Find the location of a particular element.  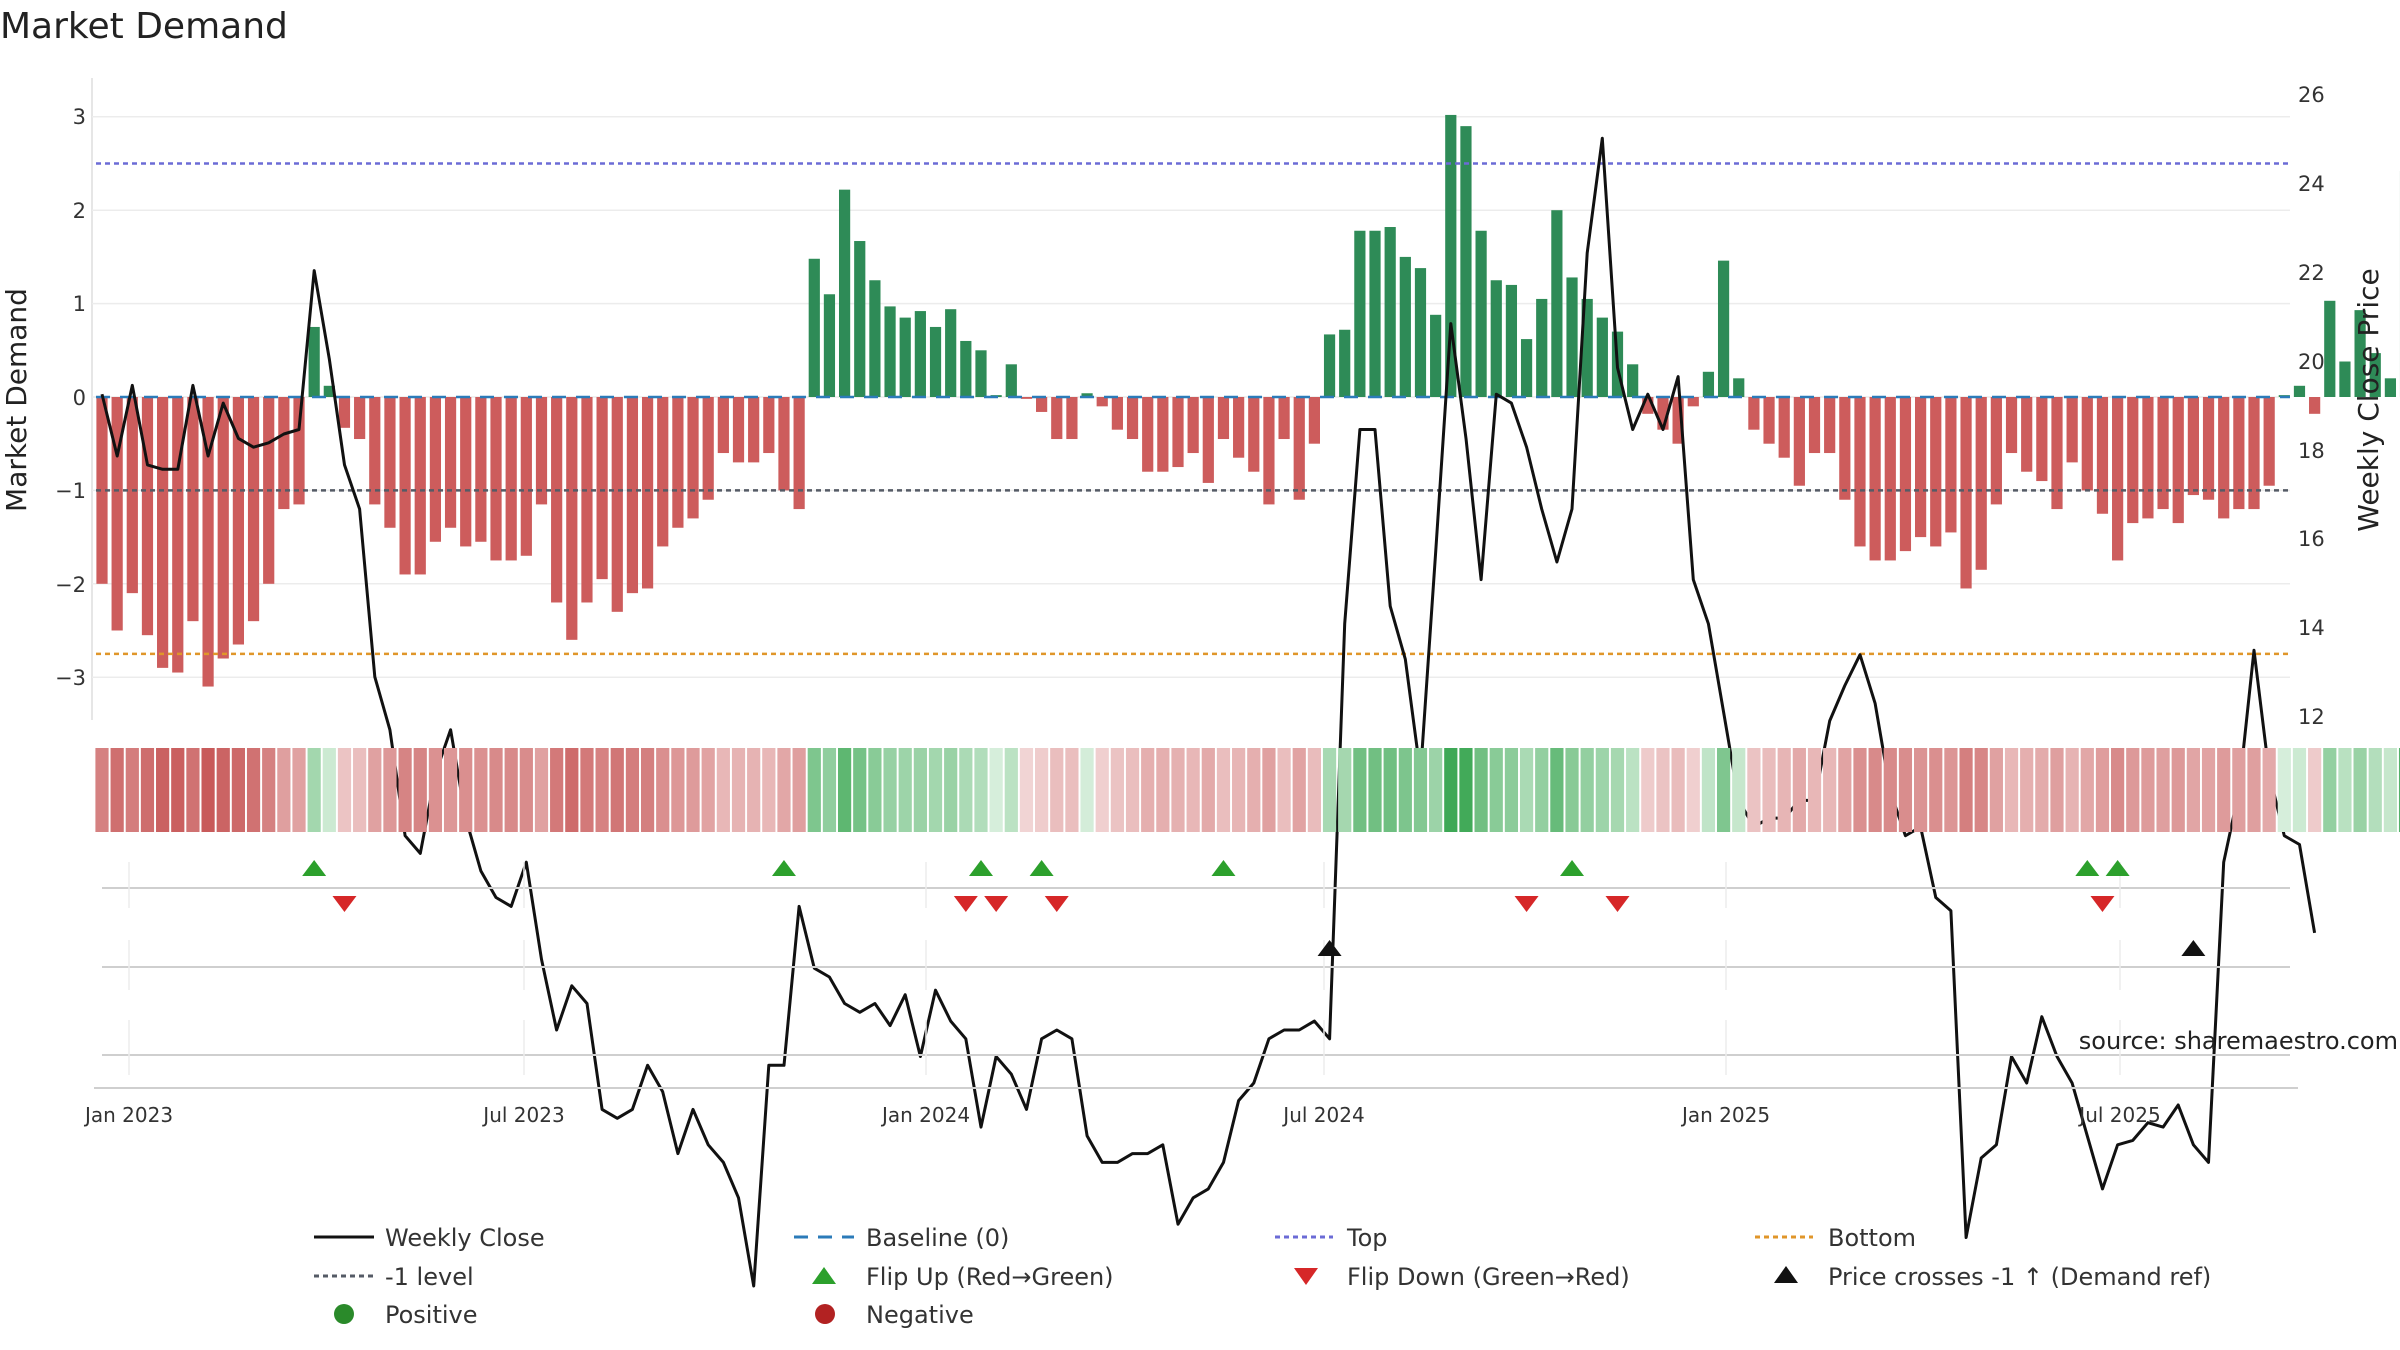

legend-flip-down: Flip Down (Green→Red) is located at coordinates (1462, 1277).